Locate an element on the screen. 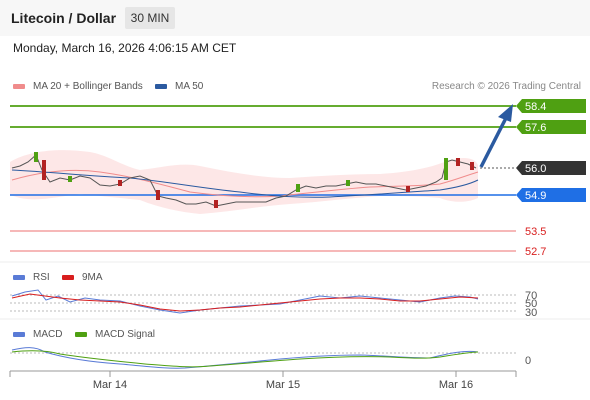 The height and width of the screenshot is (400, 590). x-label-mar15: Mar 15 is located at coordinates (283, 385).